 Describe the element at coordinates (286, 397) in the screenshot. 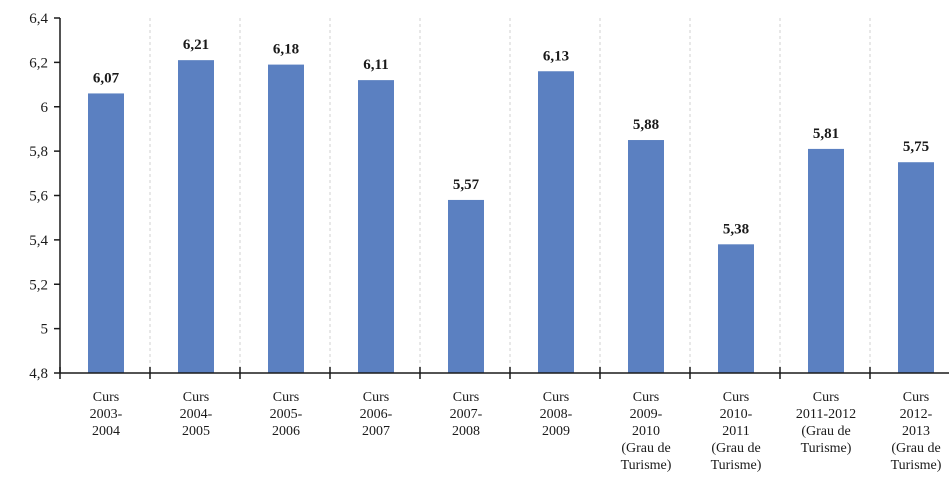

I see `category-label-3-line-1: Curs` at that location.